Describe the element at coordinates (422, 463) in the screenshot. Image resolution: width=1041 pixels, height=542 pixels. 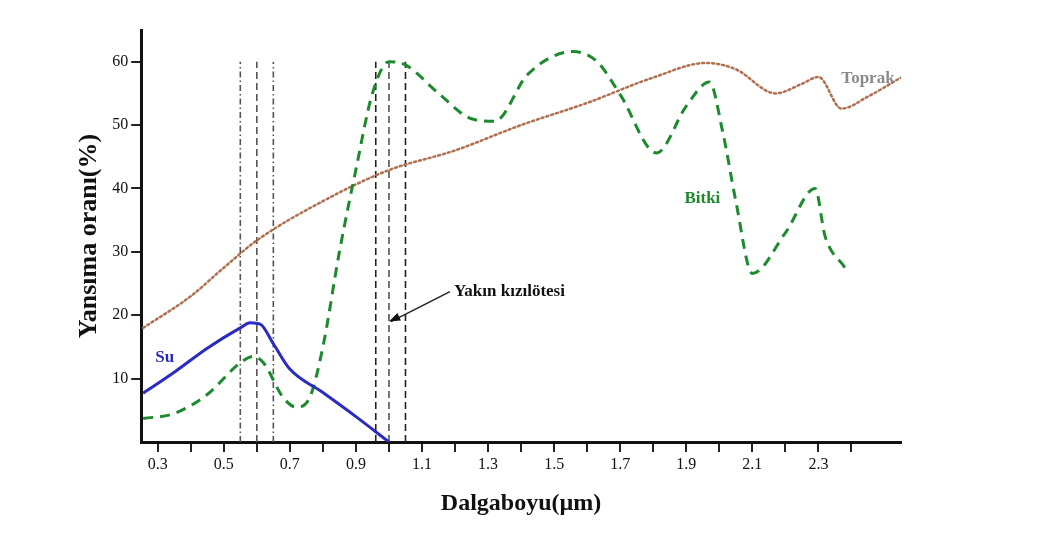
I see `x-tick-label: 1.1` at that location.